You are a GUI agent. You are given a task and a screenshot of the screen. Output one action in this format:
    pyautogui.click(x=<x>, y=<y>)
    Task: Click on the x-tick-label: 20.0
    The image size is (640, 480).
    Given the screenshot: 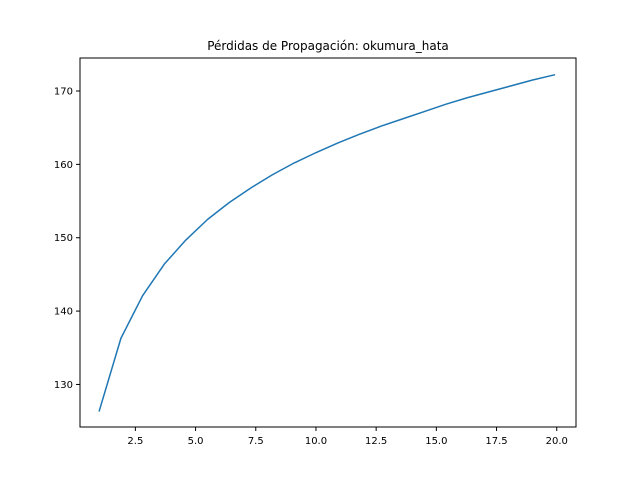 What is the action you would take?
    pyautogui.click(x=557, y=441)
    